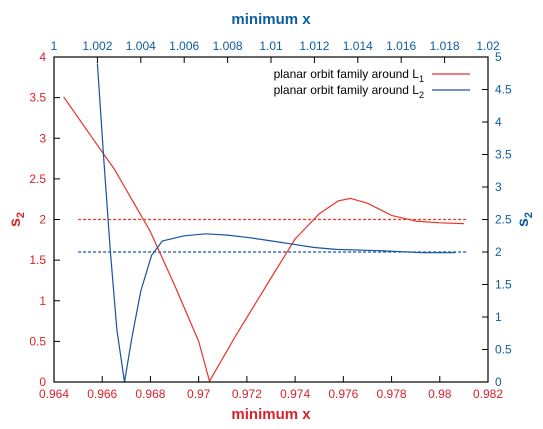  What do you see at coordinates (271, 46) in the screenshot?
I see `x-top-tick-label: 1.01` at bounding box center [271, 46].